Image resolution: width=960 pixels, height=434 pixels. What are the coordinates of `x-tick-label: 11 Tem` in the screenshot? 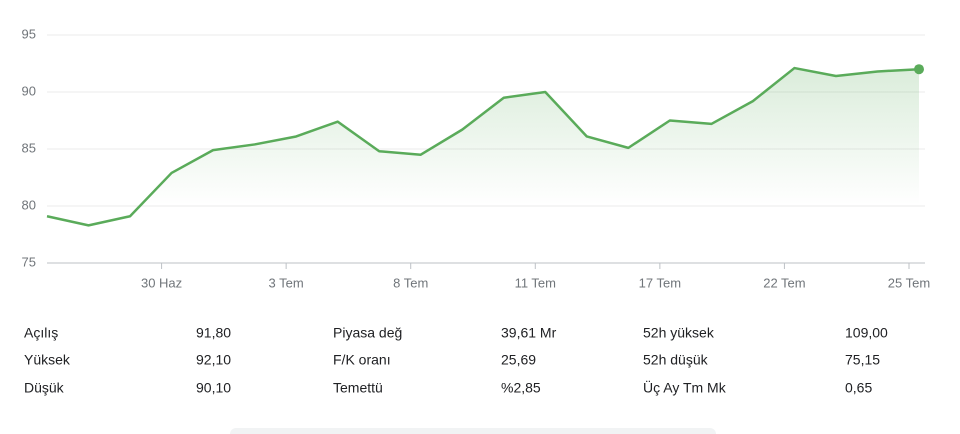 It's located at (535, 282).